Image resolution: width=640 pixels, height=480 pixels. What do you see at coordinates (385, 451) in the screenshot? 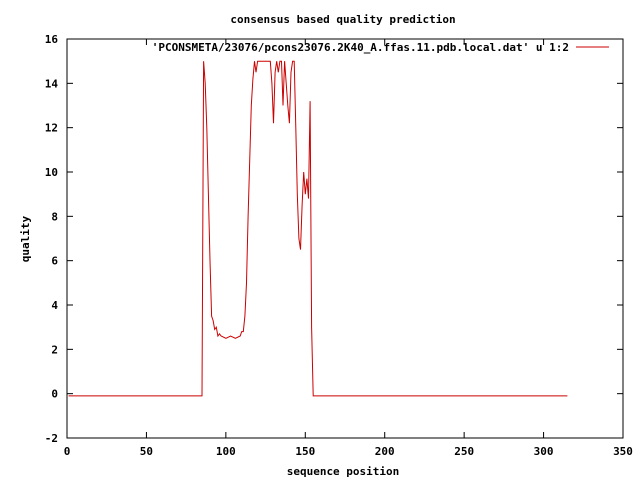
I see `x-tick-label: 200` at bounding box center [385, 451].